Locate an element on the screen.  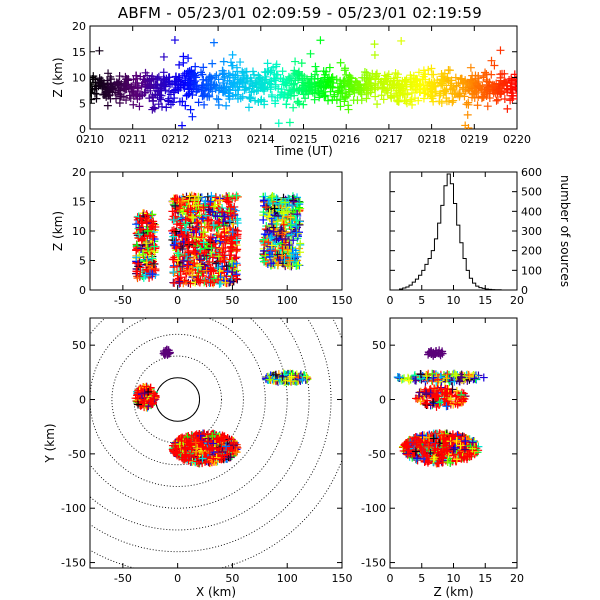
x-tick-label: 10 is located at coordinates (454, 578).